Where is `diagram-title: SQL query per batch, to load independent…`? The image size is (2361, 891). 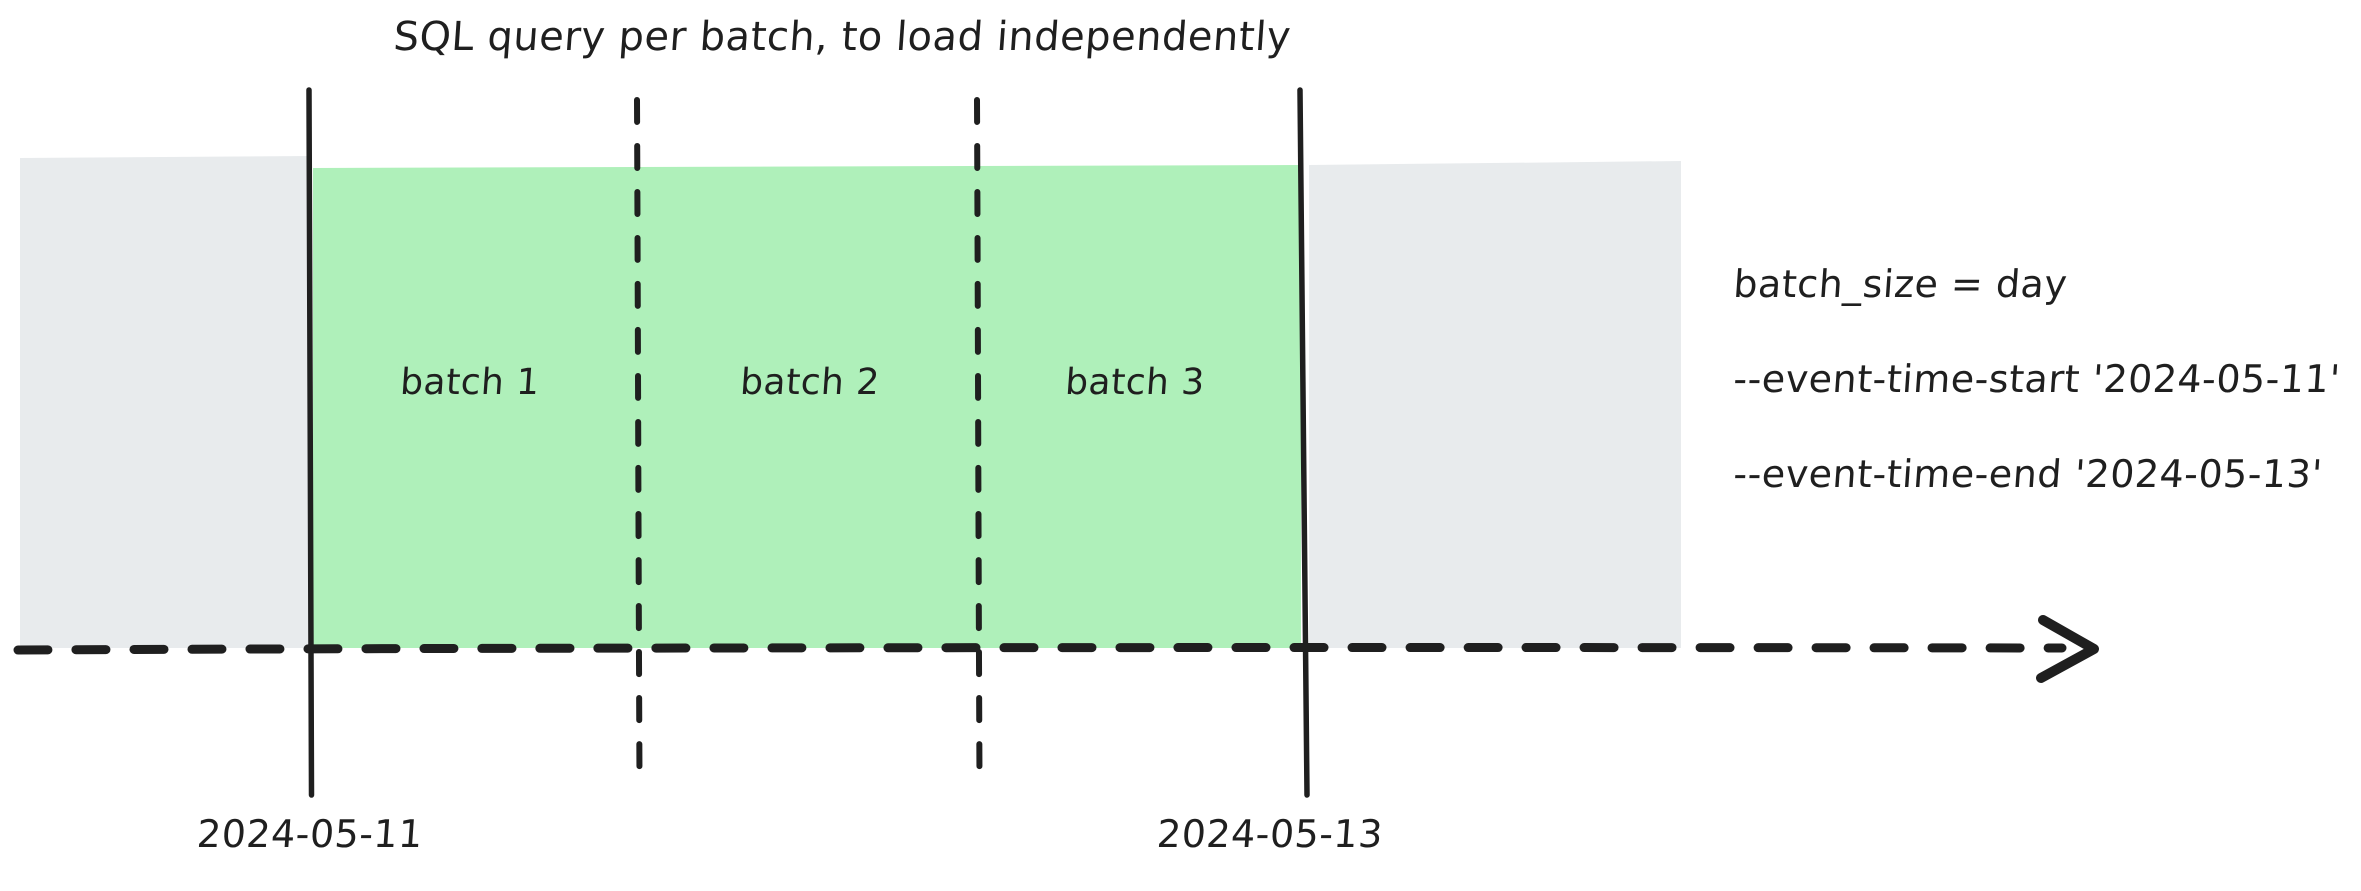 diagram-title: SQL query per batch, to load independent… is located at coordinates (842, 37).